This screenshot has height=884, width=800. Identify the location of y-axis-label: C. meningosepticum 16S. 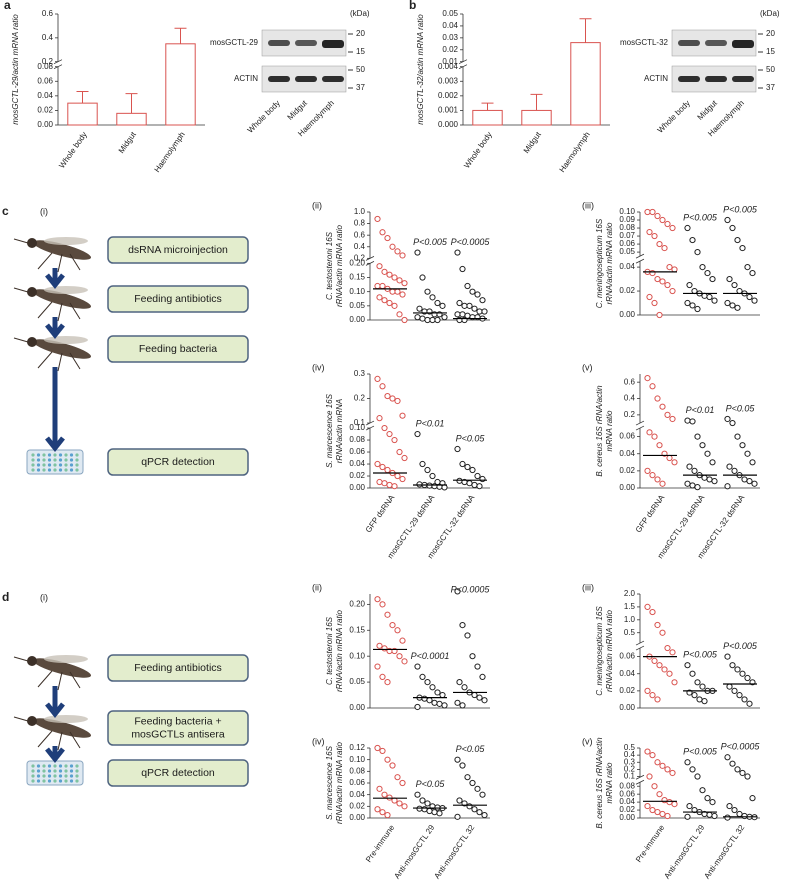
(599, 651).